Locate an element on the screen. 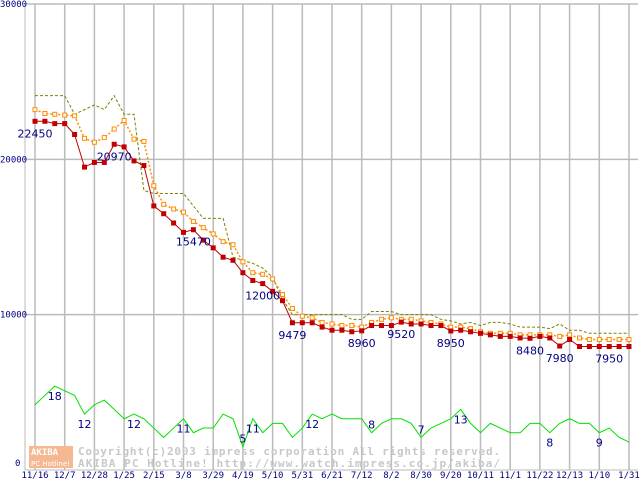 This screenshot has height=480, width=640. x-tick-label: 8/30 is located at coordinates (421, 475).